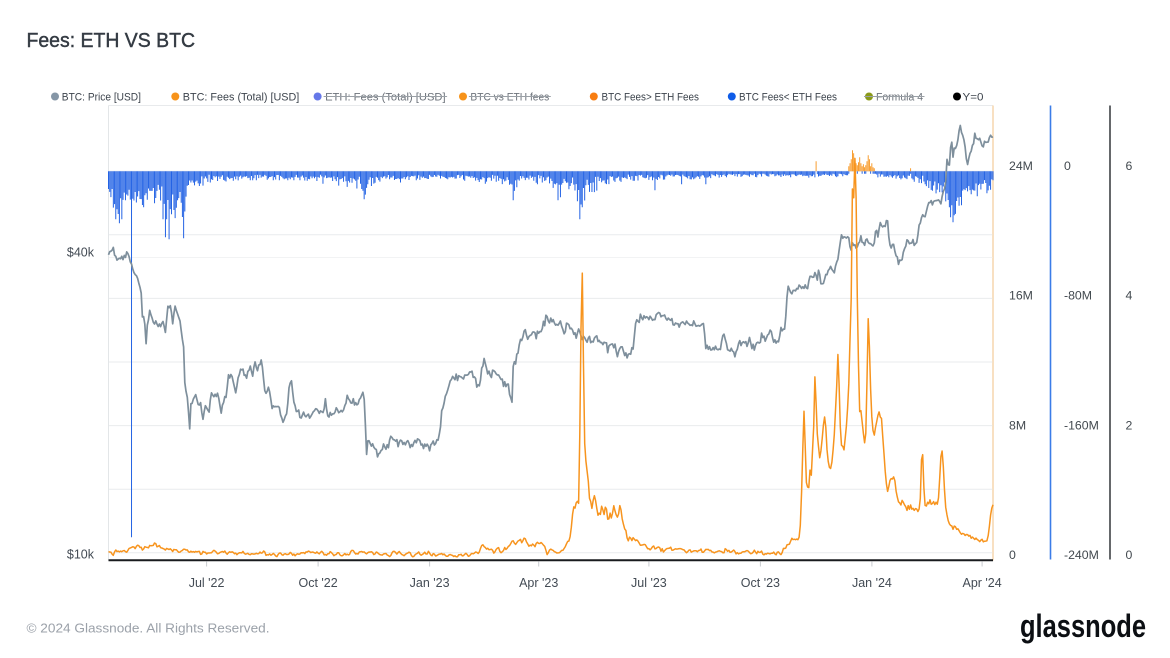 This screenshot has width=1170, height=658. What do you see at coordinates (981, 583) in the screenshot?
I see `svg-text: Apr '24` at bounding box center [981, 583].